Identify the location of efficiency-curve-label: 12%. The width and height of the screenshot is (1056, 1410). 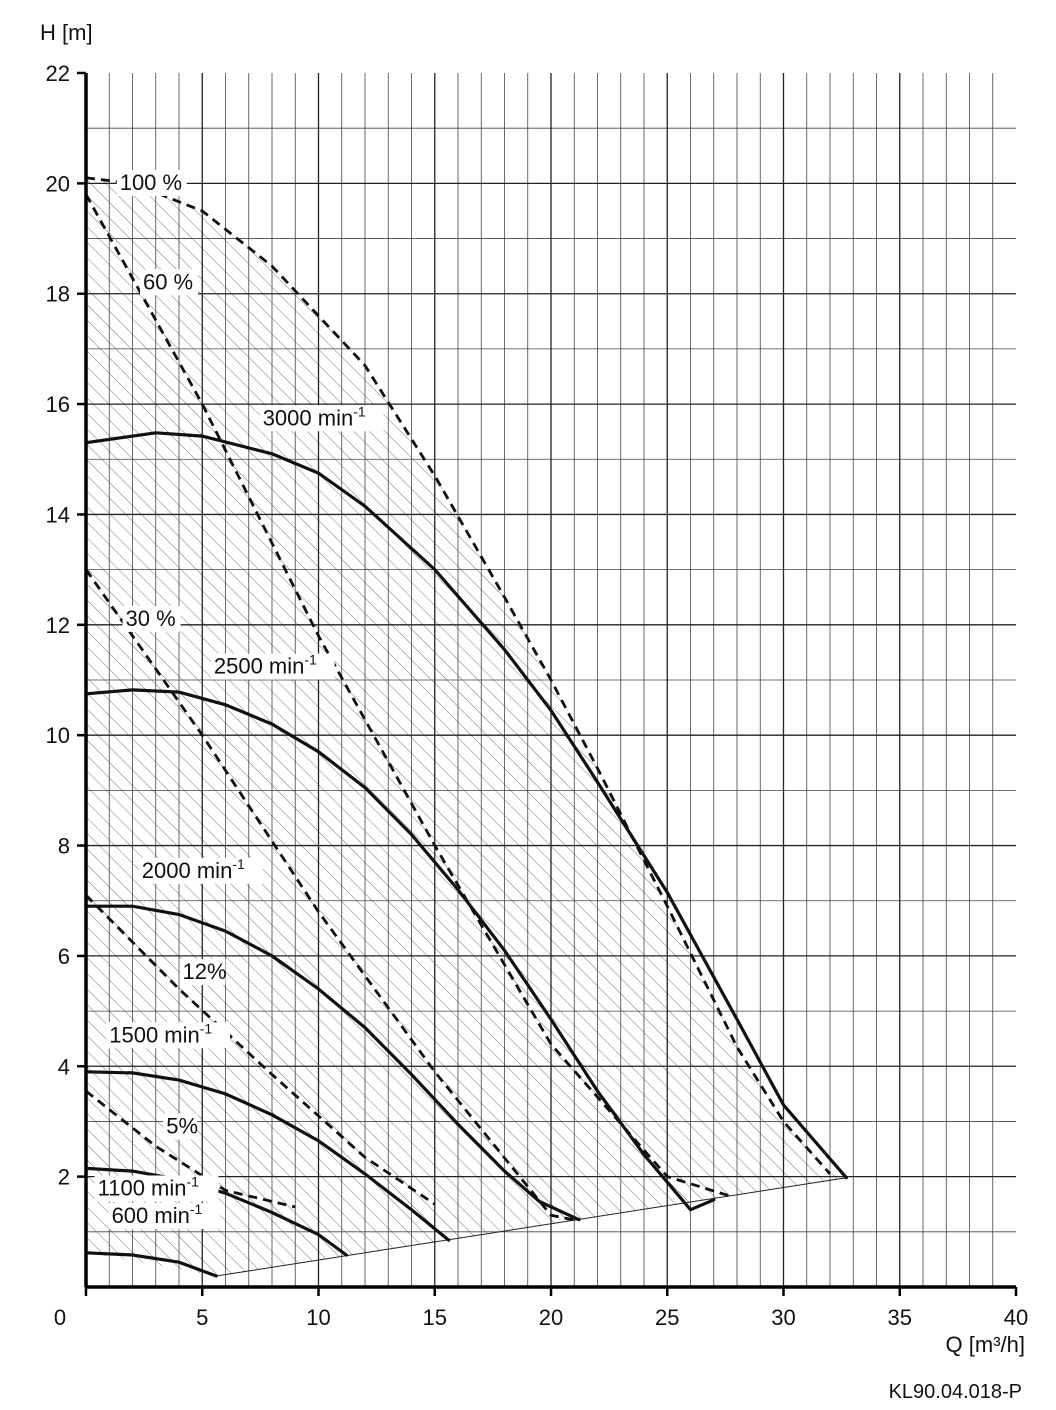
(204, 971).